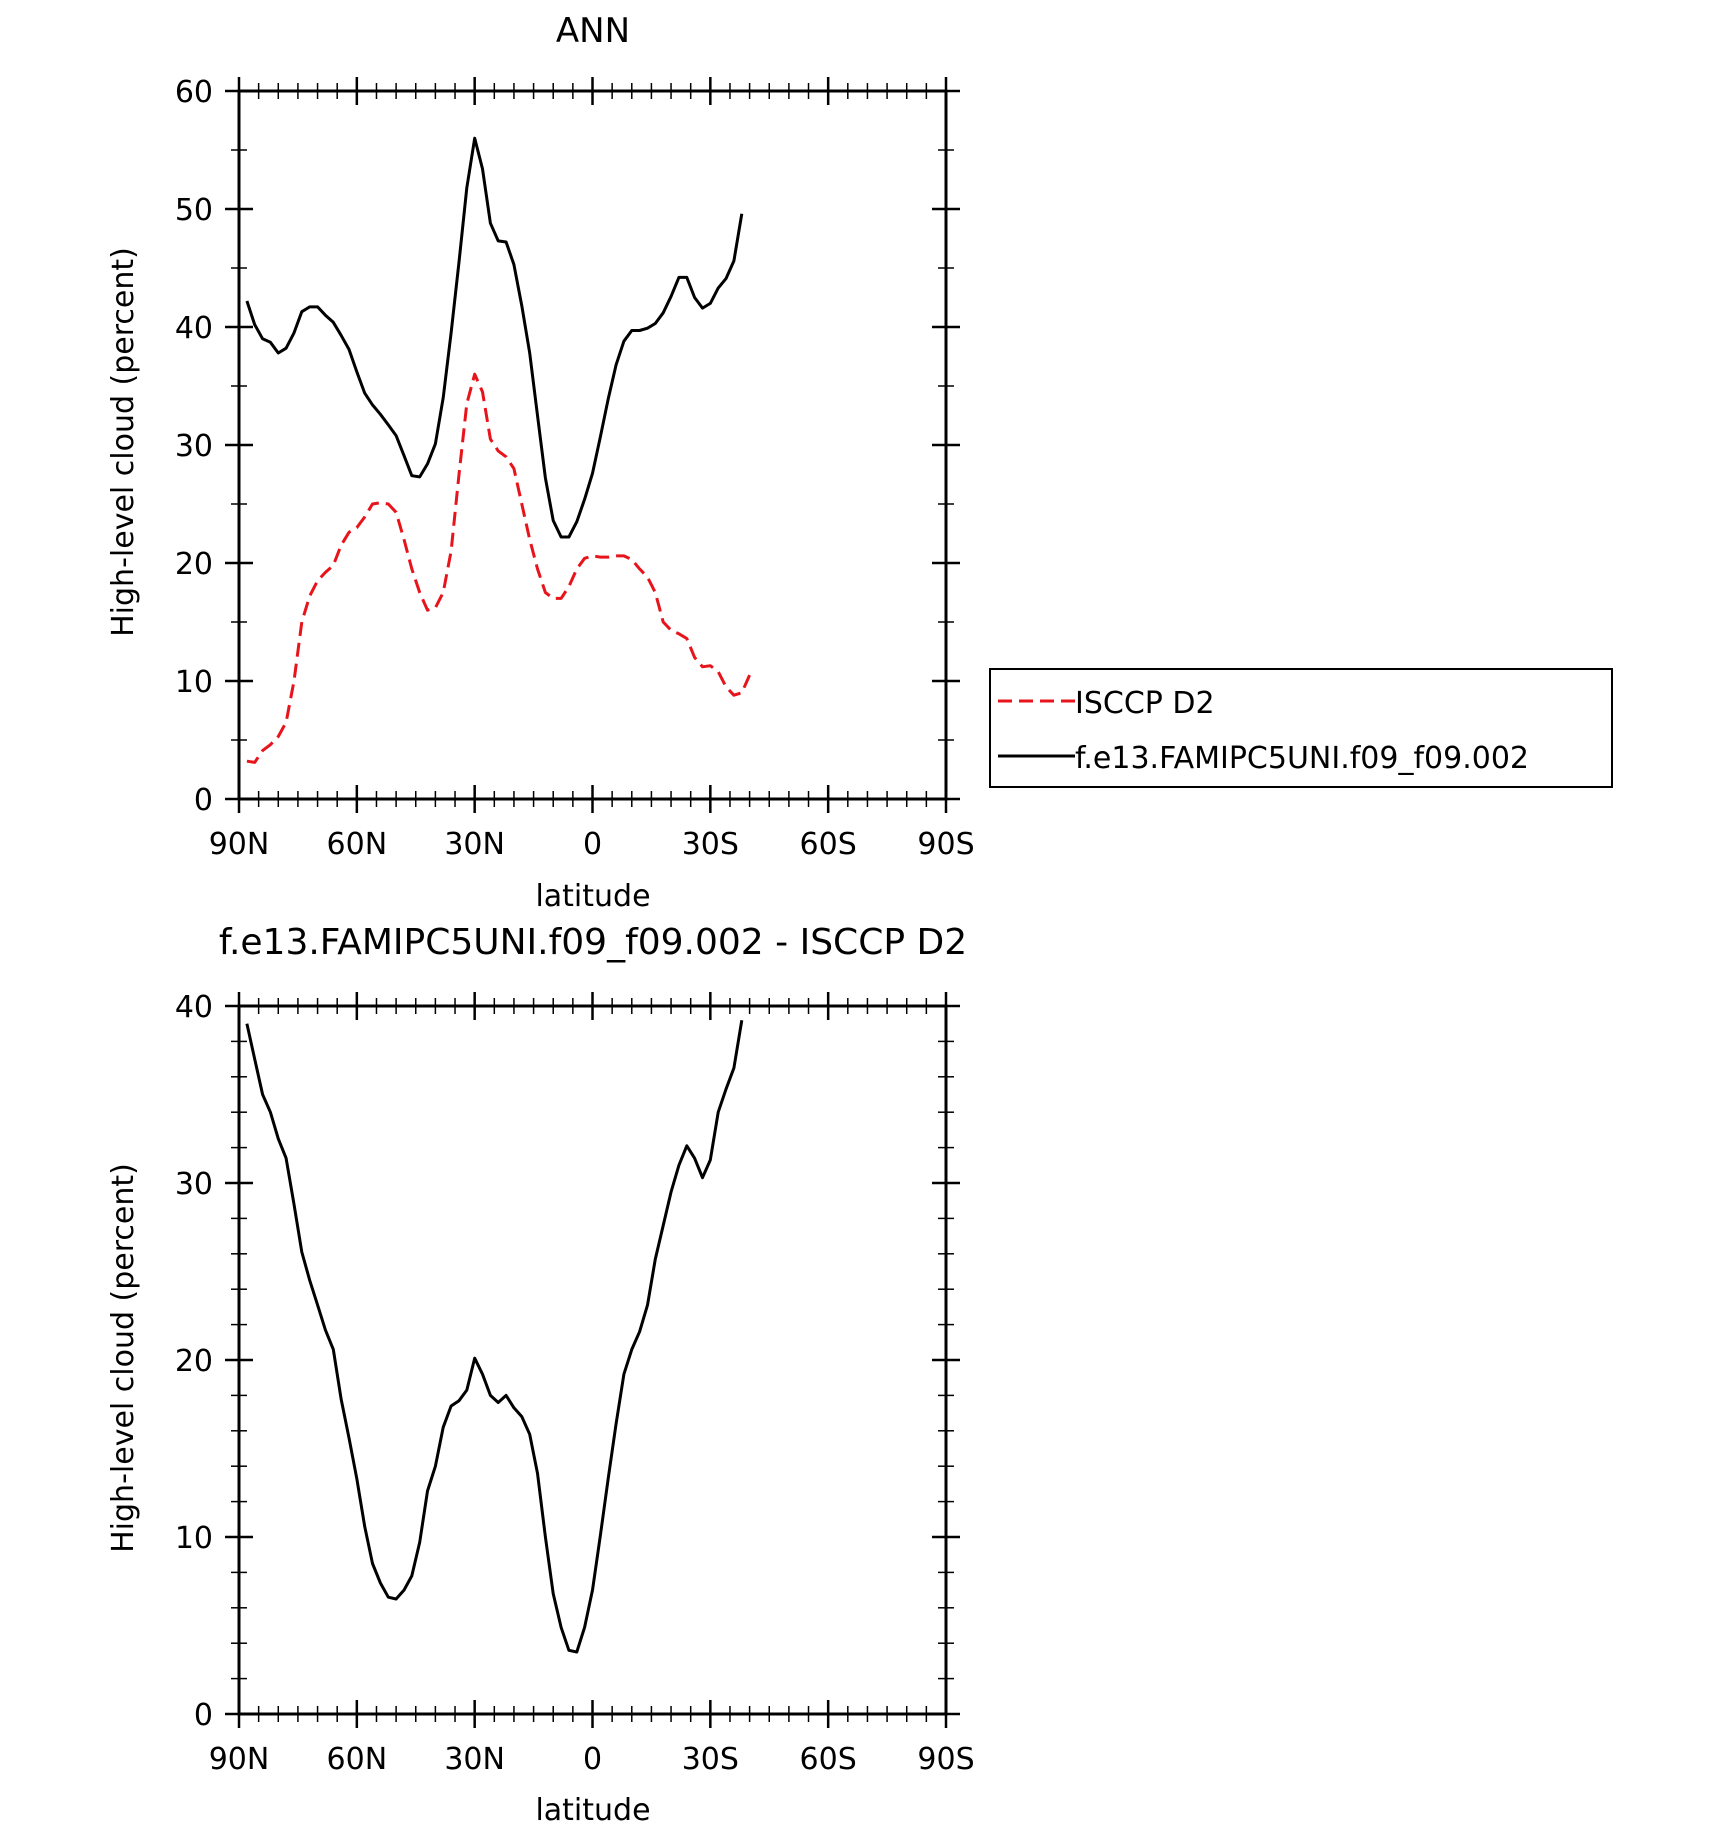 This screenshot has width=1710, height=1822. I want to click on legend: ISCCP D2 f.e13.FAMIPC5UNI.f09_f09.002, so click(1301, 728).